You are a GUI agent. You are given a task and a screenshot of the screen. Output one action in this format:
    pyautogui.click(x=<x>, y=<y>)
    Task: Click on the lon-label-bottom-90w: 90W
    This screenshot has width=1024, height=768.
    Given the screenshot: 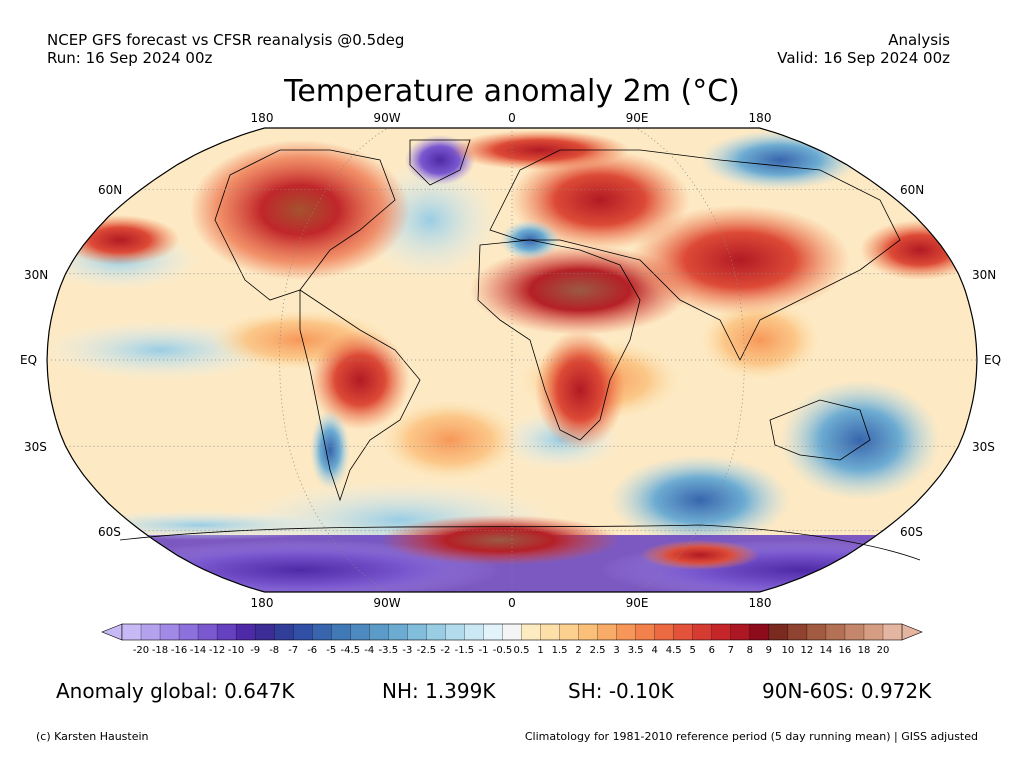 What is the action you would take?
    pyautogui.click(x=387, y=603)
    